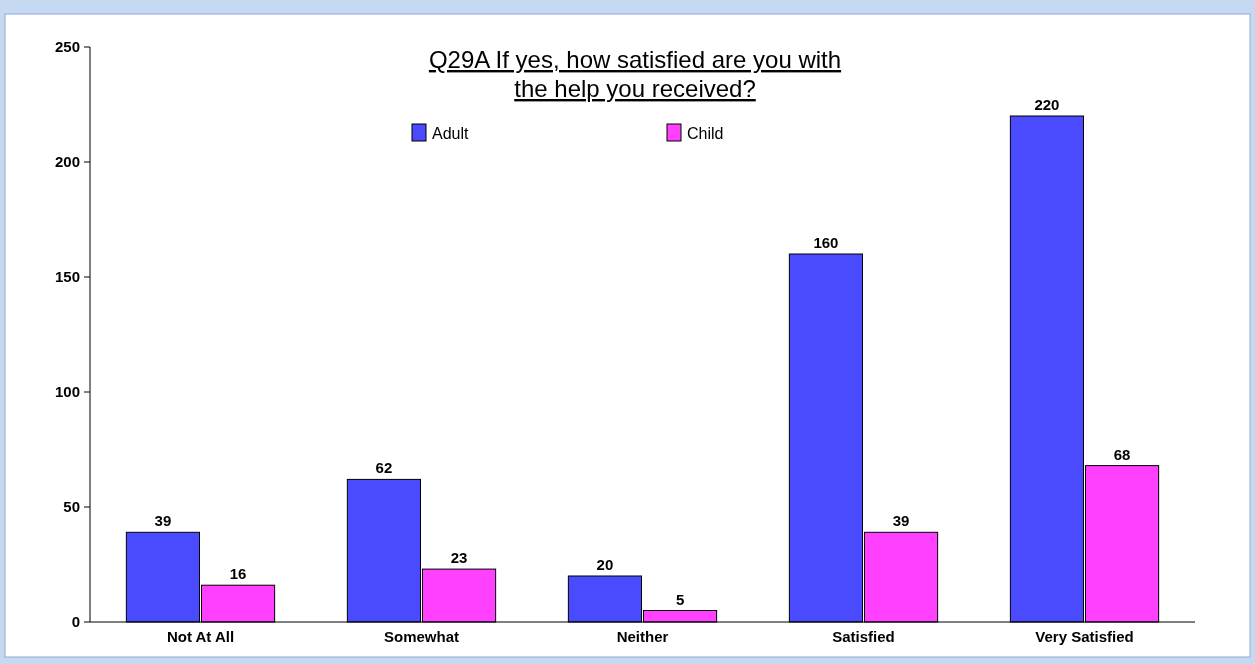 This screenshot has width=1255, height=664. What do you see at coordinates (451, 133) in the screenshot?
I see `legend-label: Adult` at bounding box center [451, 133].